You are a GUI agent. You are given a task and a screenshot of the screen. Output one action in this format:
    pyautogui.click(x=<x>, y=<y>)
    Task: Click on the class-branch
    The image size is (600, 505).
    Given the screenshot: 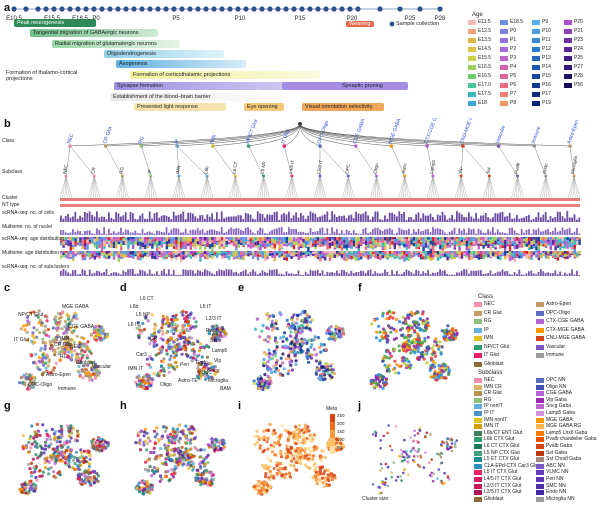 What is the action you would take?
    pyautogui.click(x=435, y=135)
    